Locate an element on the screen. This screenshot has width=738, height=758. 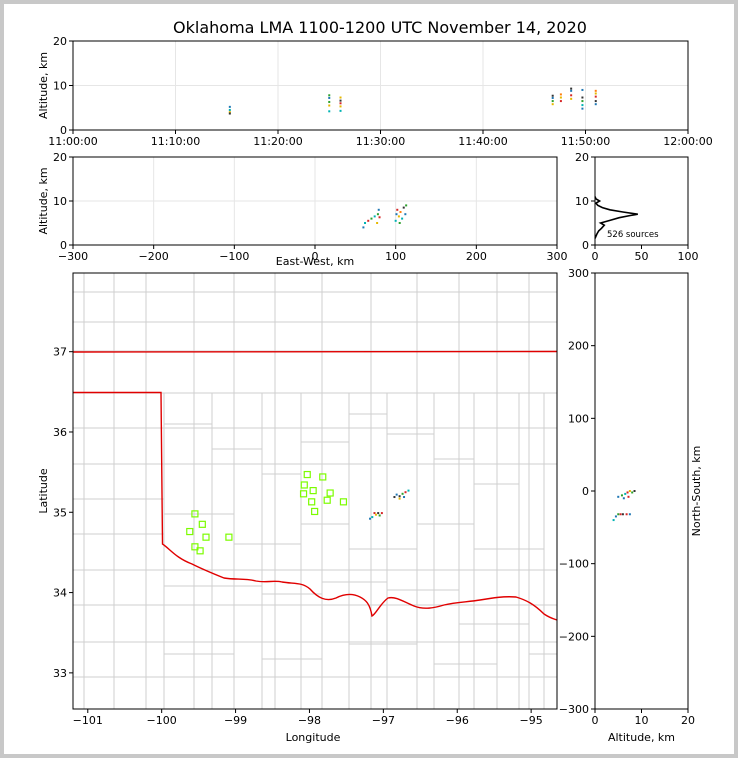
north-south-y-tick-label: −200 is located at coordinates (574, 636).